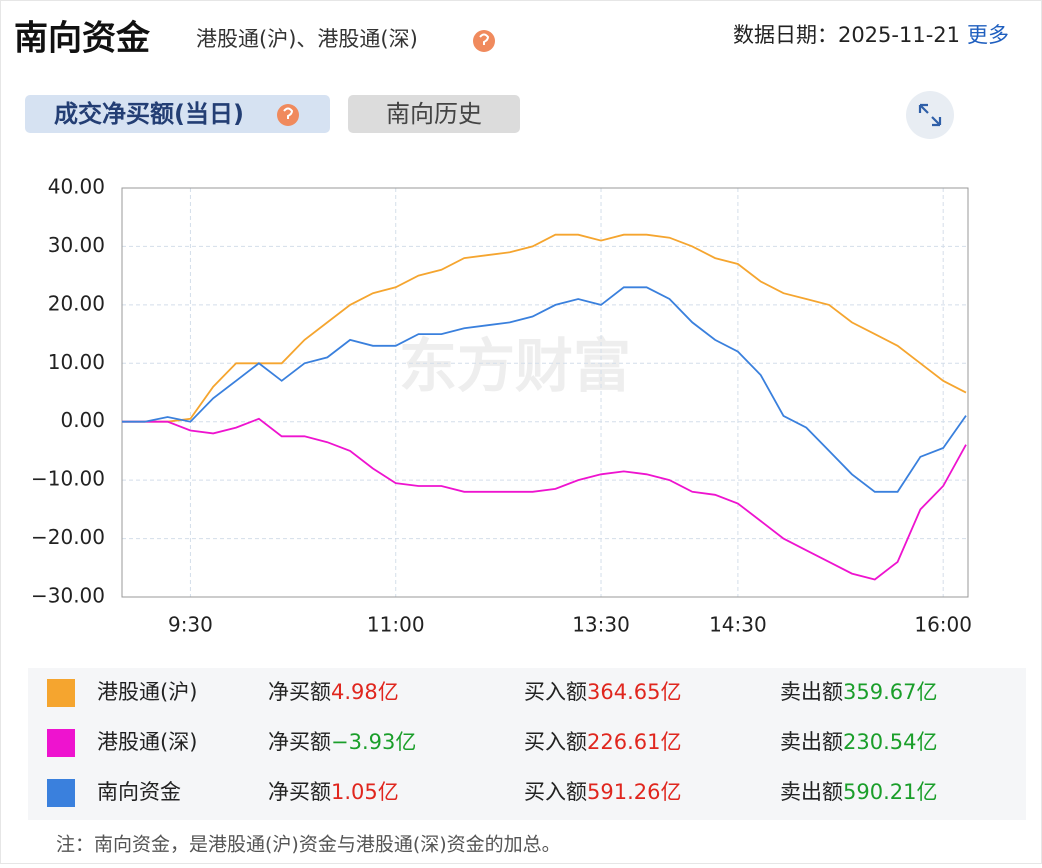 The height and width of the screenshot is (868, 1042). I want to click on summary-value: −3.93亿, so click(373, 742).